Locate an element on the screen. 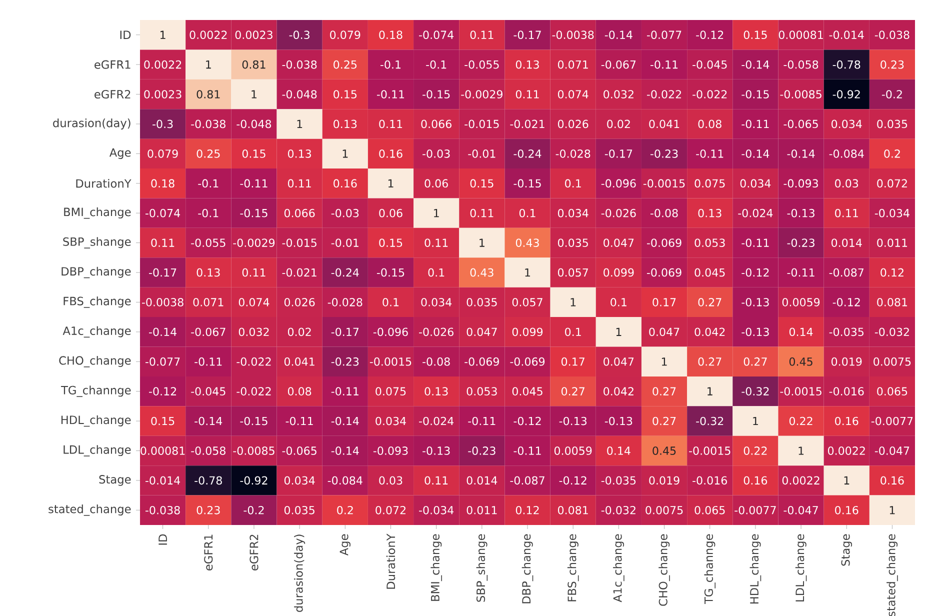  data-label: -0.074 is located at coordinates (163, 213).